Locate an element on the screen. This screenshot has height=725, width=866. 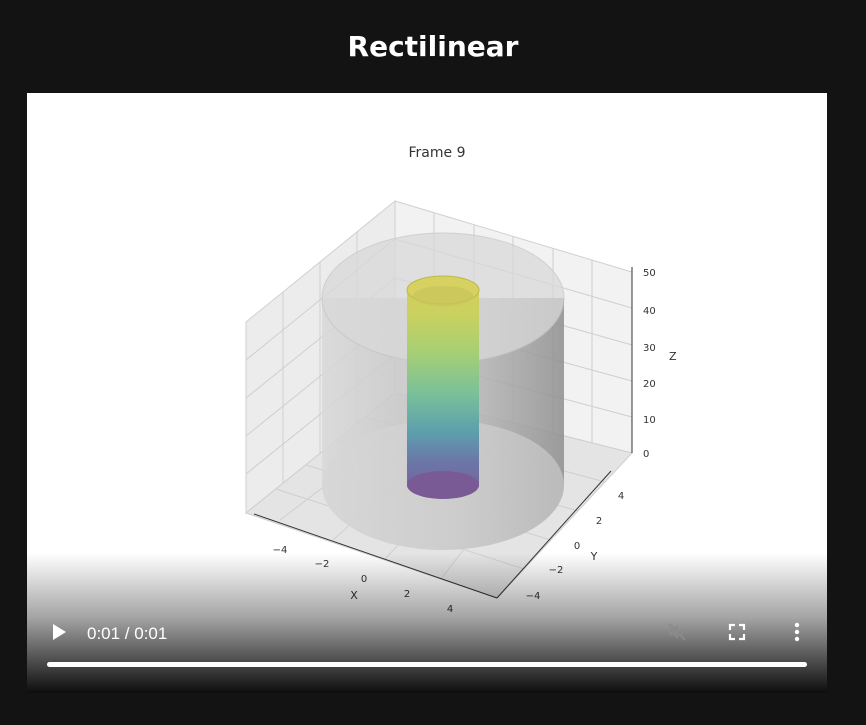
x-tick-label: −4 is located at coordinates (280, 550).